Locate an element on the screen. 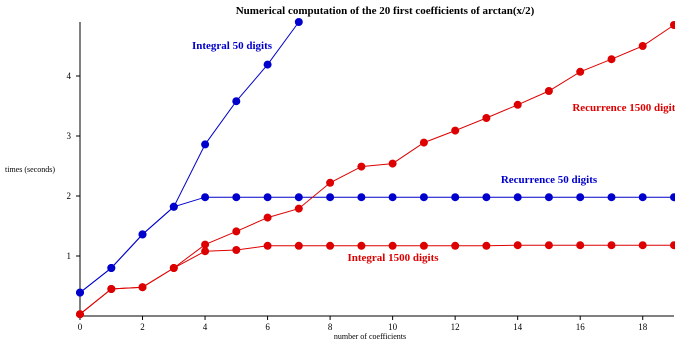 The width and height of the screenshot is (675, 341). x-axis-label: number of coefficients is located at coordinates (370, 336).